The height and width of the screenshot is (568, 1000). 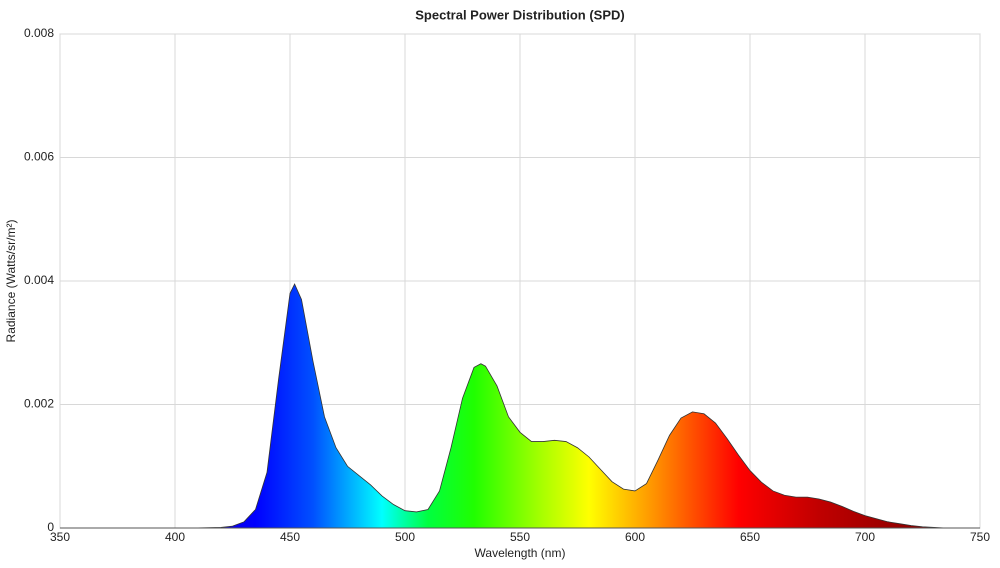 What do you see at coordinates (60, 537) in the screenshot?
I see `x-tick-label: 350` at bounding box center [60, 537].